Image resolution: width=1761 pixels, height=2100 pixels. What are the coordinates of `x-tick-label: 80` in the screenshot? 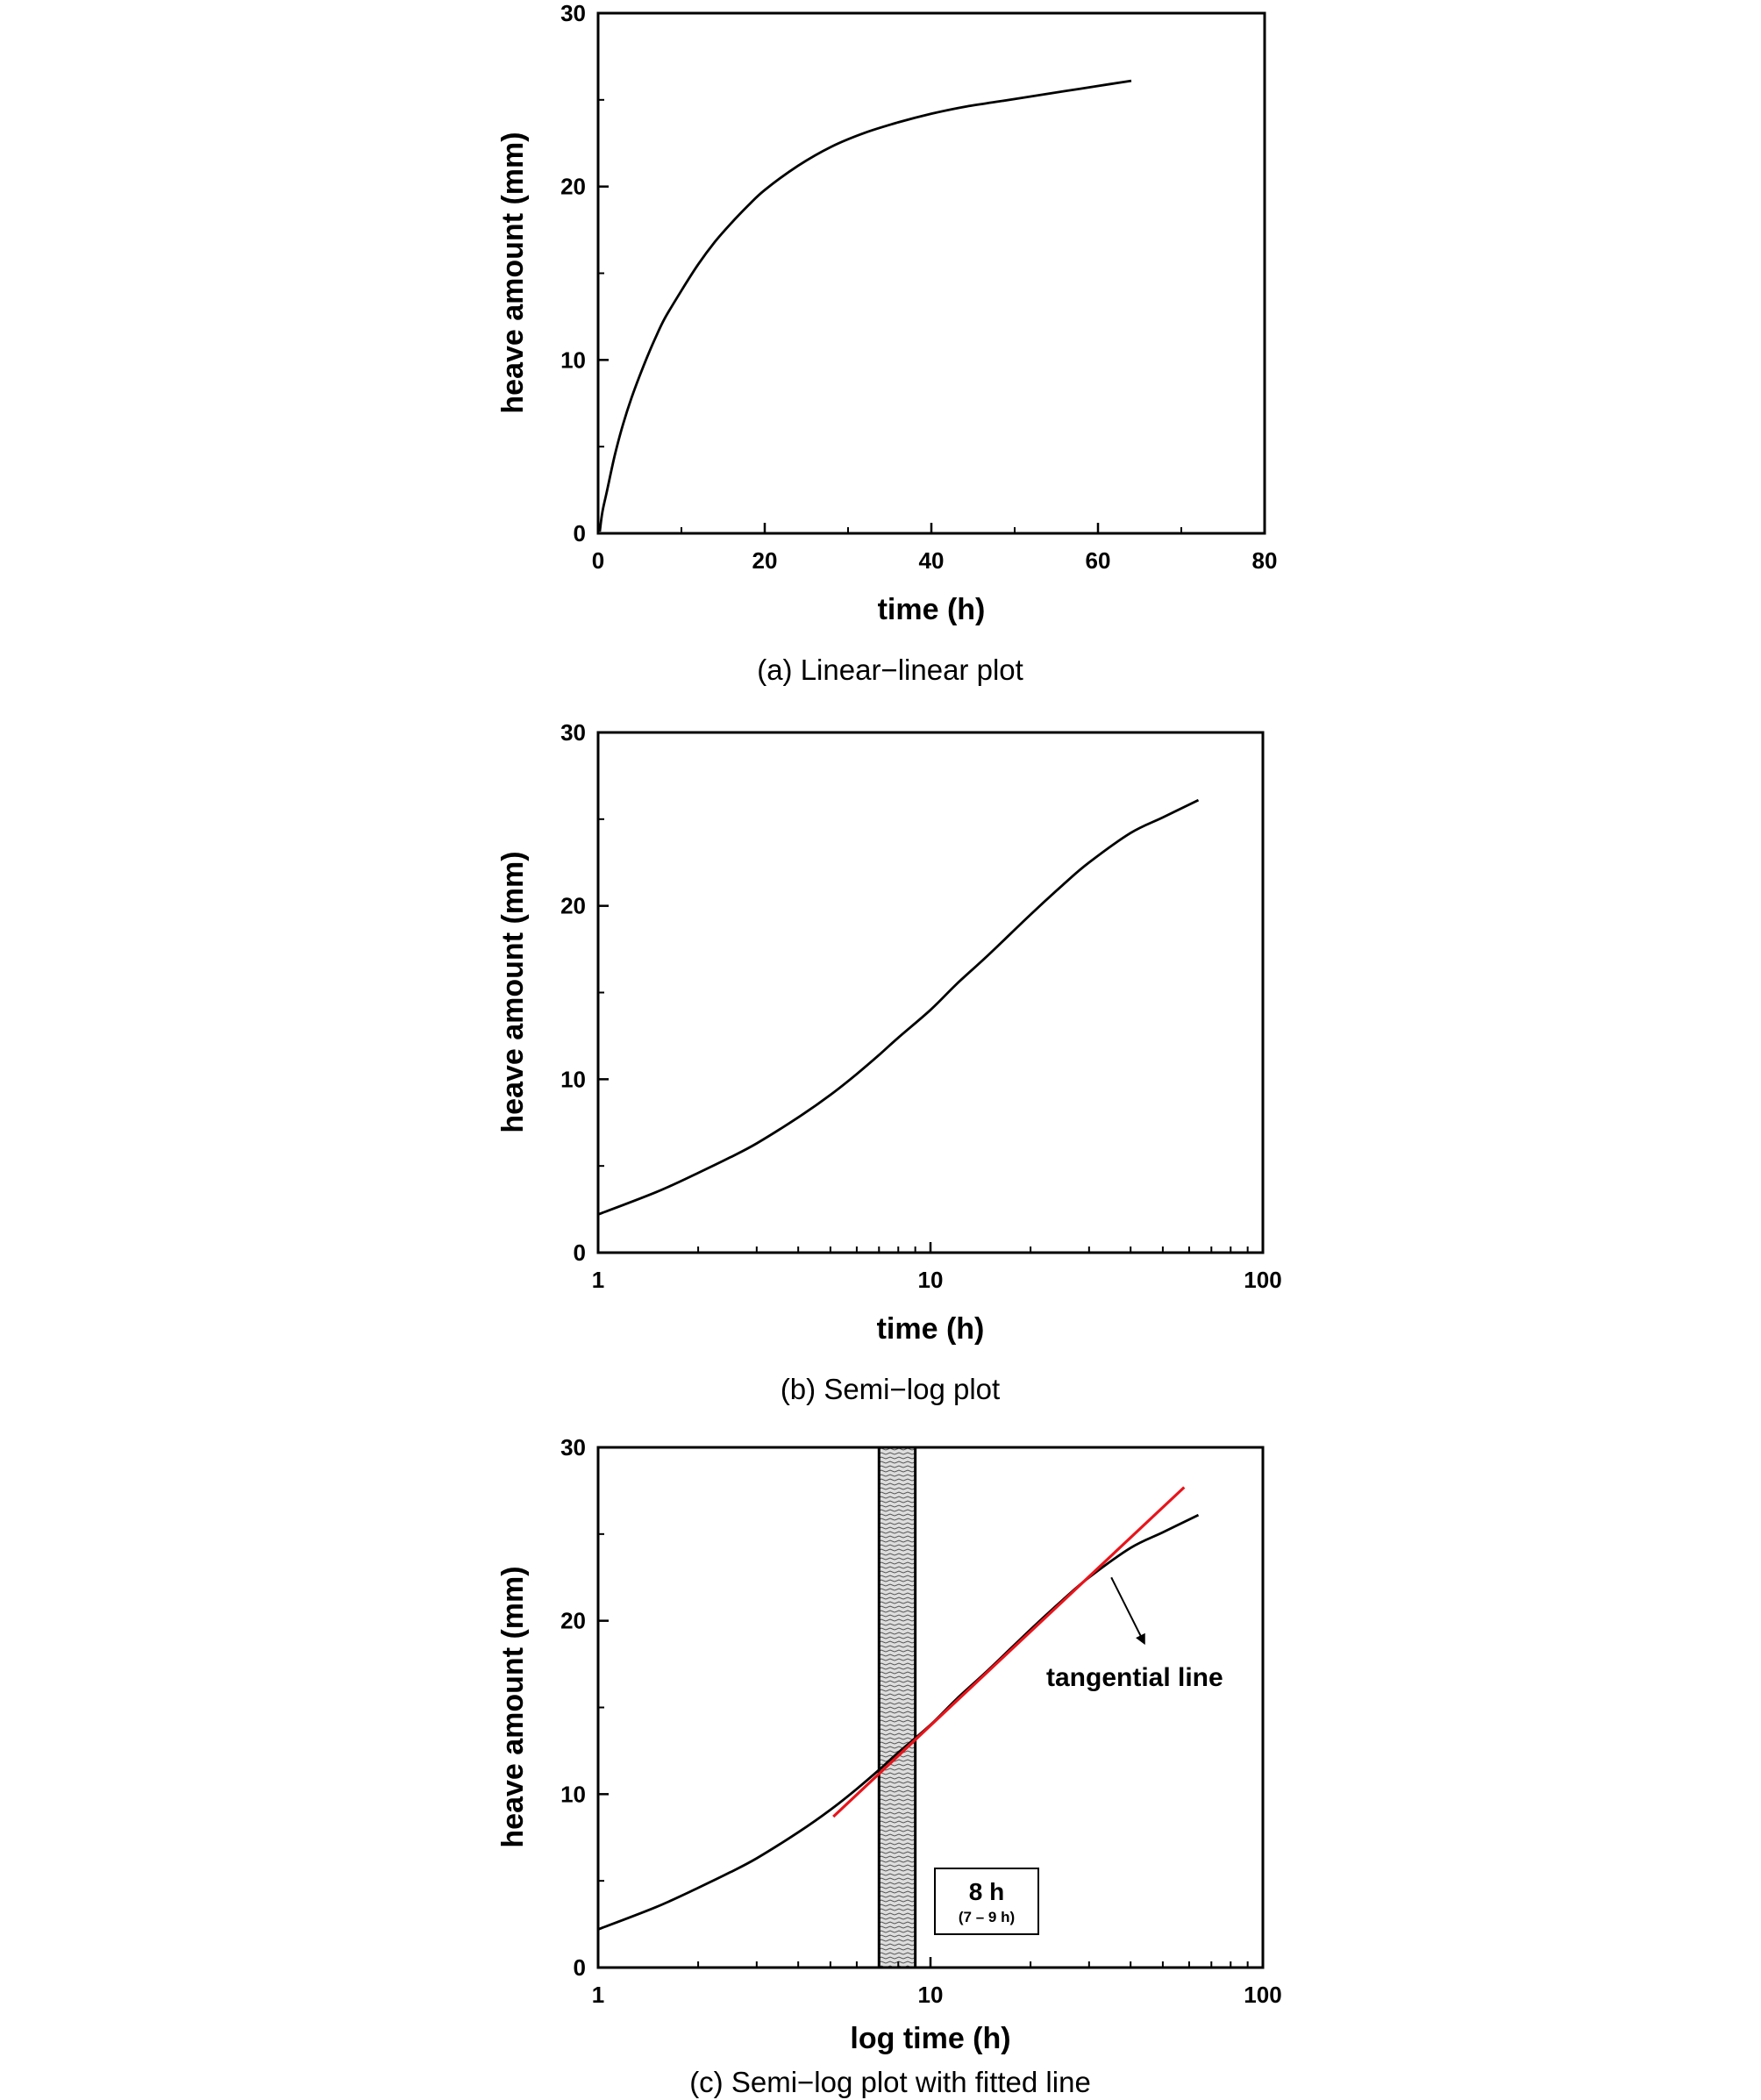 It's located at (1265, 560).